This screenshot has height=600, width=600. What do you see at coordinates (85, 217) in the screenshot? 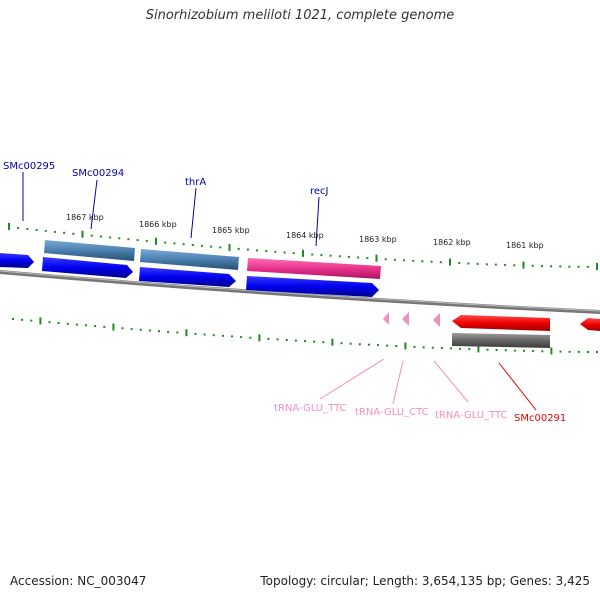
I see `ruler-label-1867: 1867 kbp` at bounding box center [85, 217].